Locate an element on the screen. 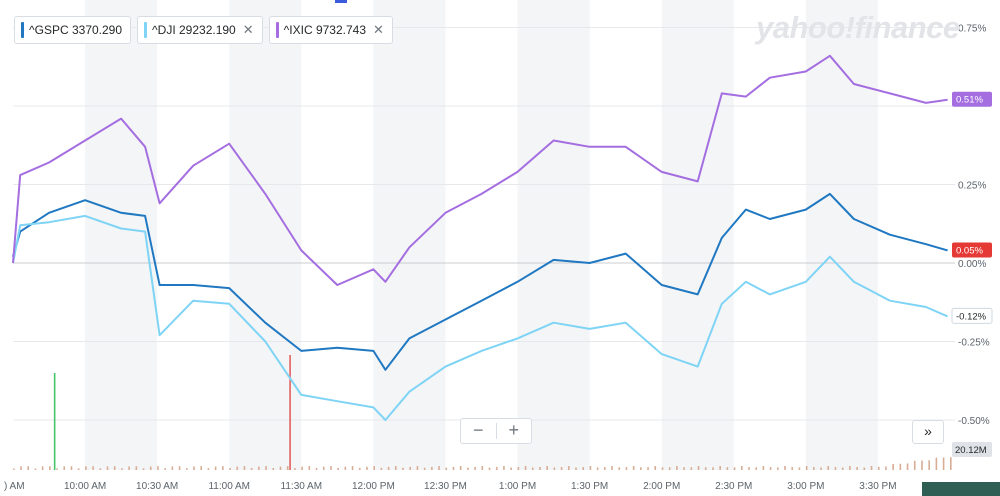  legend-item-gspc: ^GSPC 3370.290 is located at coordinates (73, 30).